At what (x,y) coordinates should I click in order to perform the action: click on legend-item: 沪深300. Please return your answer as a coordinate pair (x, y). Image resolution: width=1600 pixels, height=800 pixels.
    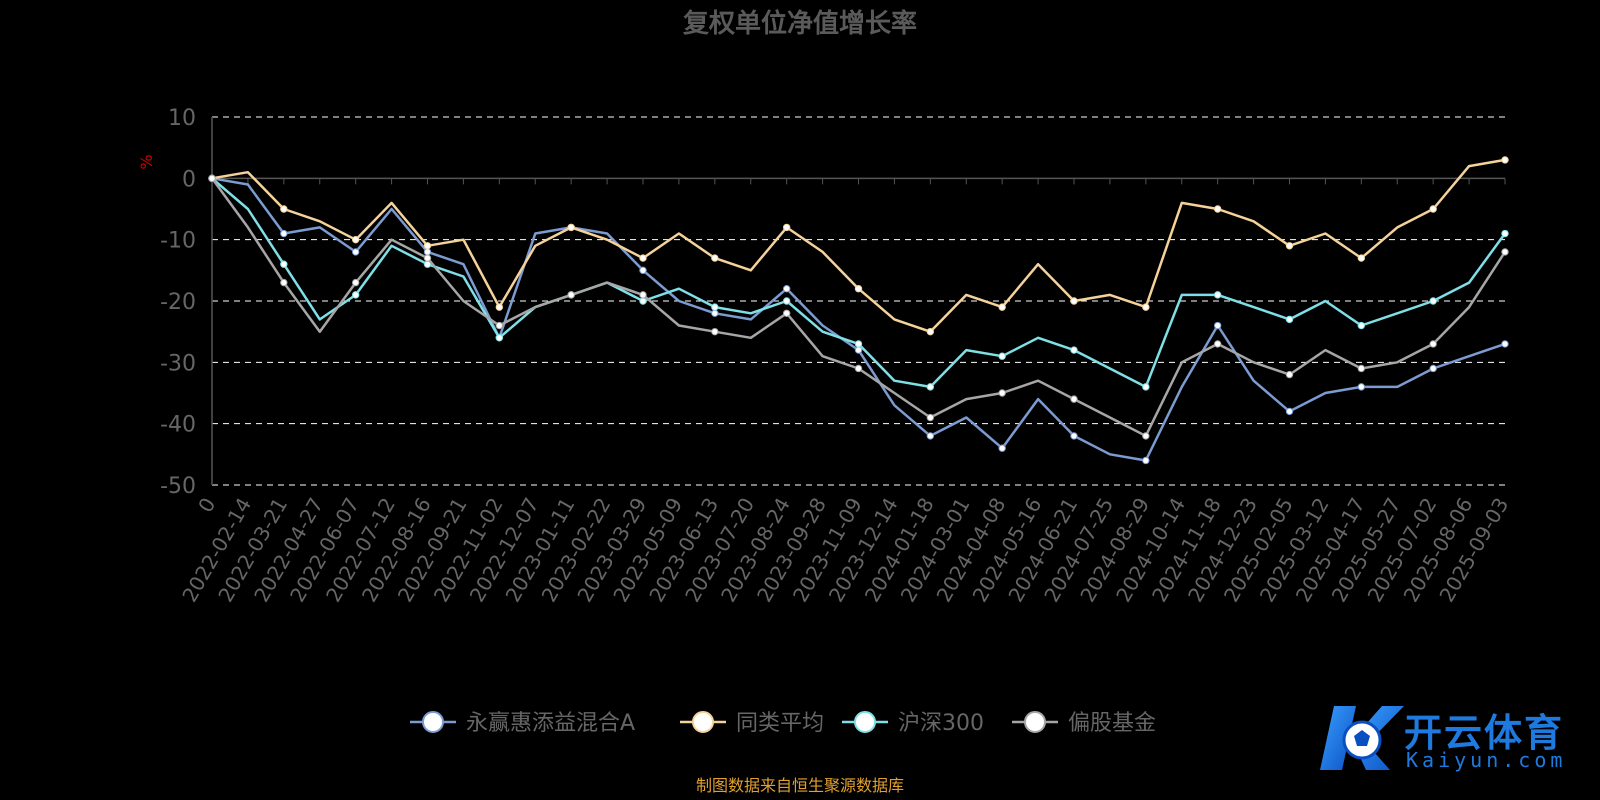
    Looking at the image, I should click on (913, 723).